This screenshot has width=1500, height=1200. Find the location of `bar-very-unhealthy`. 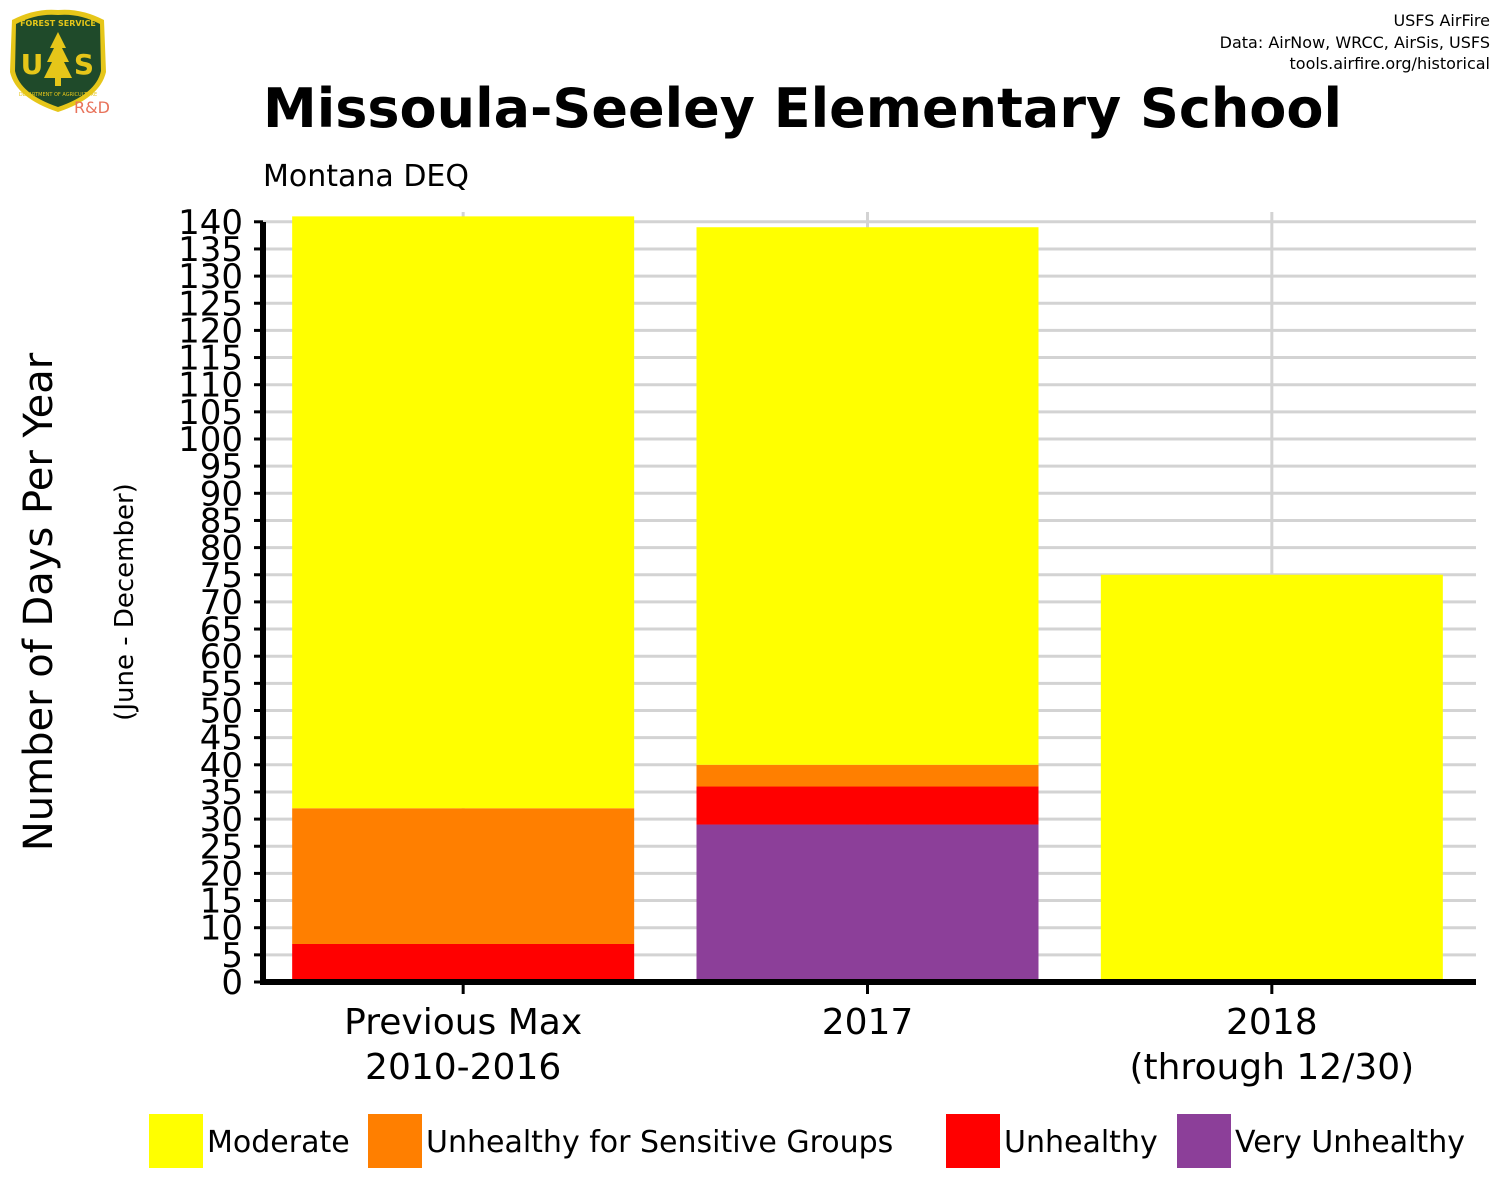

bar-very-unhealthy is located at coordinates (867, 903).